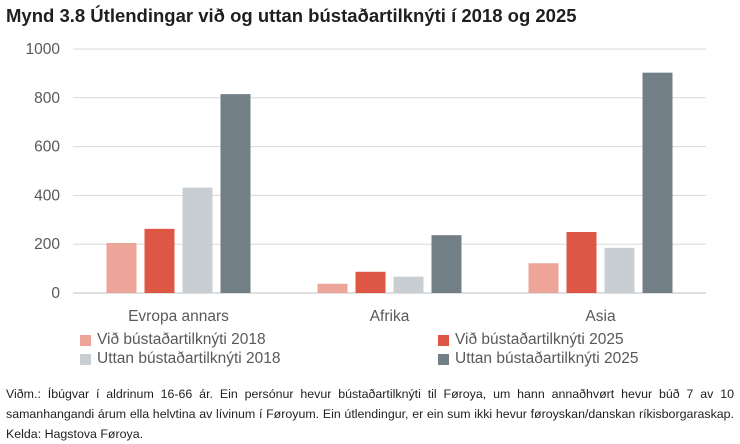 The width and height of the screenshot is (740, 444). What do you see at coordinates (47, 244) in the screenshot?
I see `y-tick-label: 200` at bounding box center [47, 244].